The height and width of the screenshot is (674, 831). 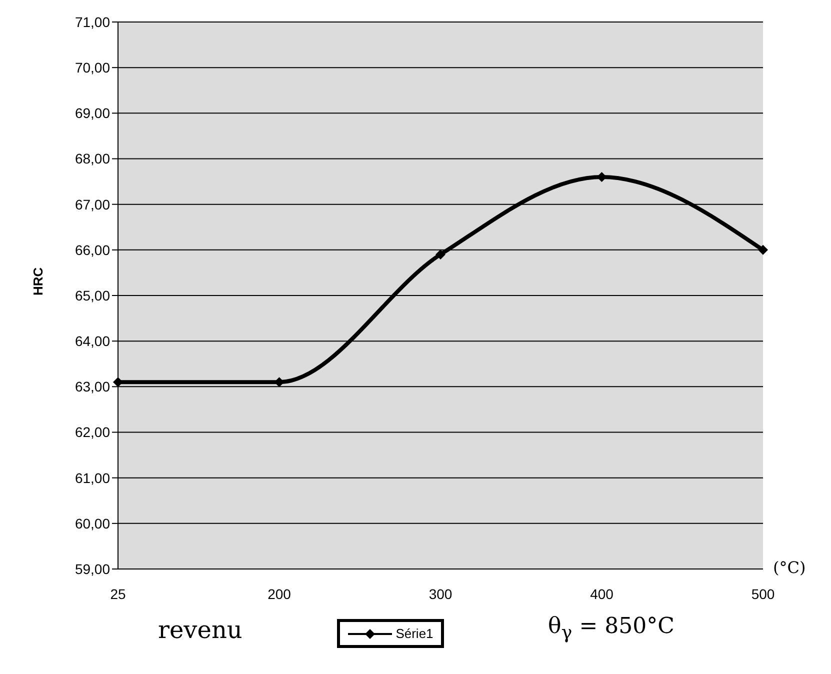 I want to click on x-axis-title: revenu, so click(x=200, y=630).